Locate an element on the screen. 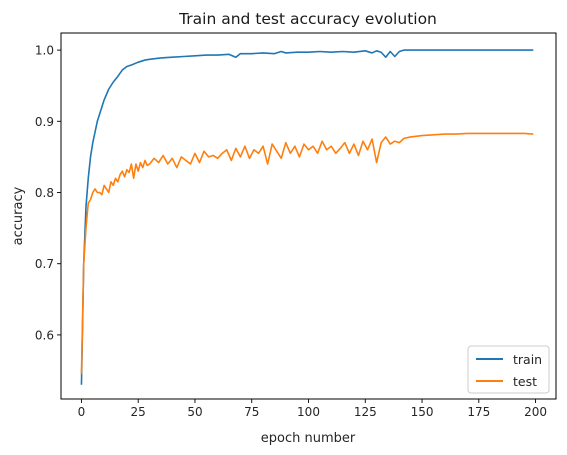  y-tick-label: 0.8 is located at coordinates (44, 193).